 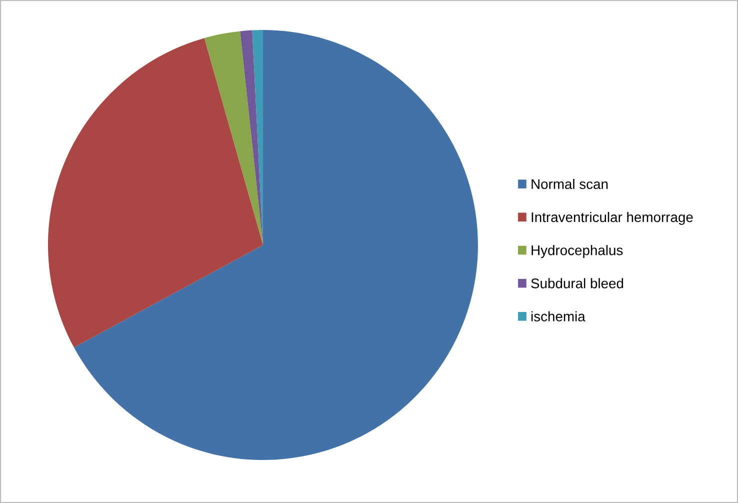 I want to click on legend-label: ischemia, so click(x=558, y=316).